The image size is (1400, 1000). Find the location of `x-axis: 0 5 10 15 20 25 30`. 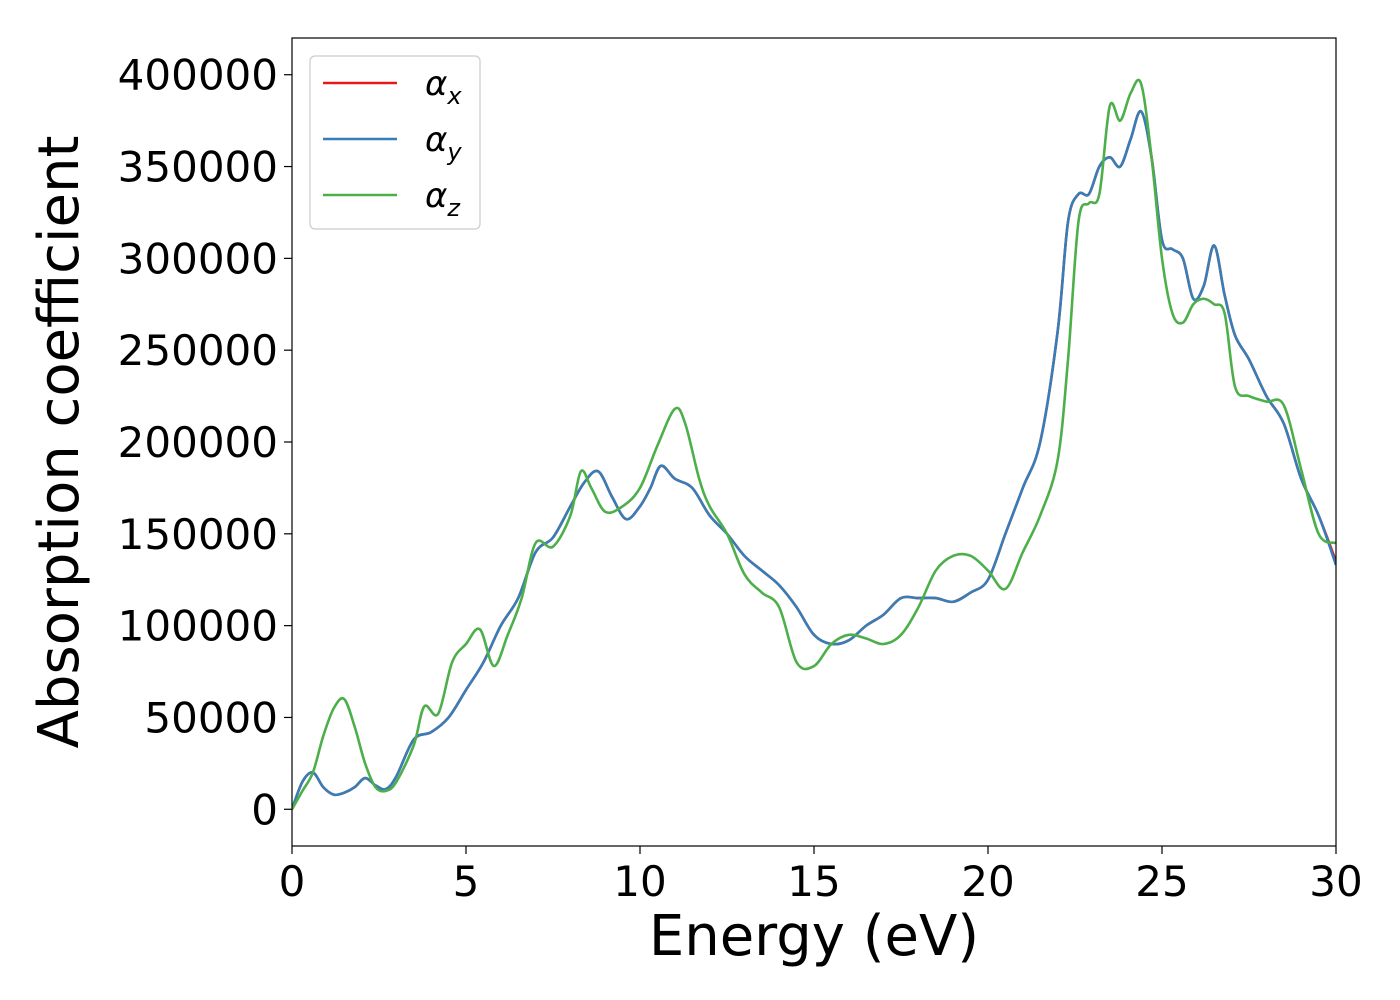

x-axis: 0 5 10 15 20 25 30 is located at coordinates (821, 876).